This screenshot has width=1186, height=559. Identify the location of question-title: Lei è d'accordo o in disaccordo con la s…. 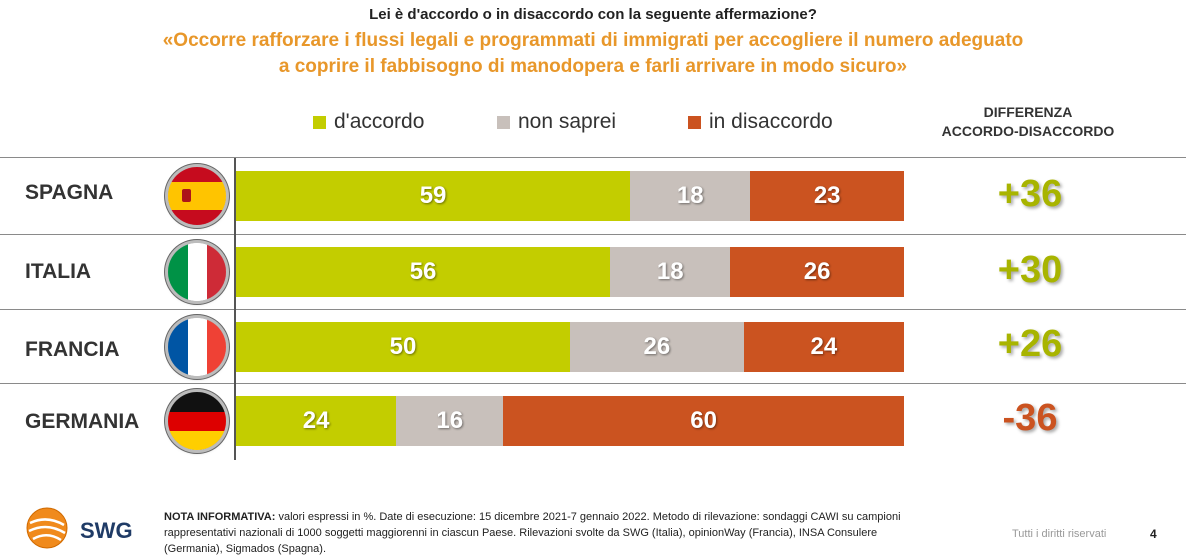
(593, 14).